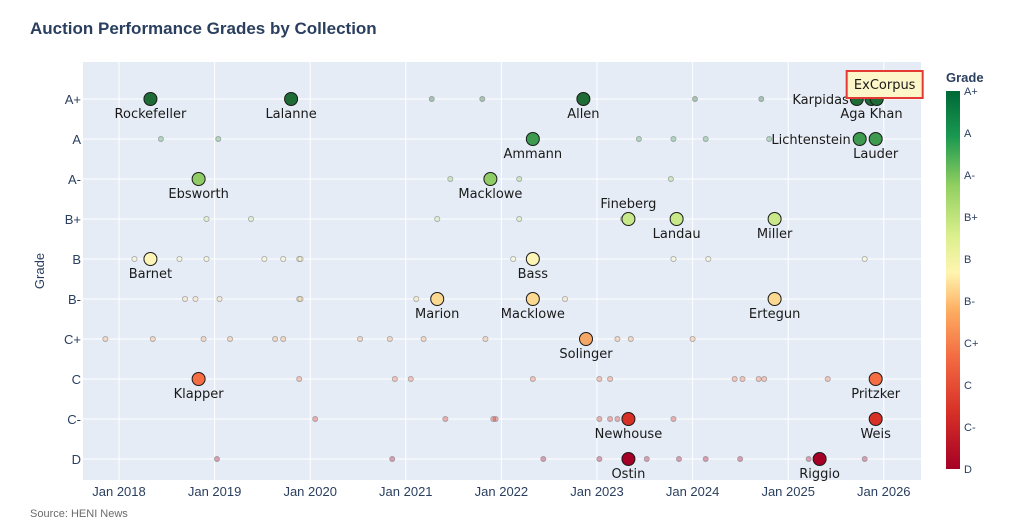  I want to click on point-label-pritzker-21: Pritzker, so click(876, 394).